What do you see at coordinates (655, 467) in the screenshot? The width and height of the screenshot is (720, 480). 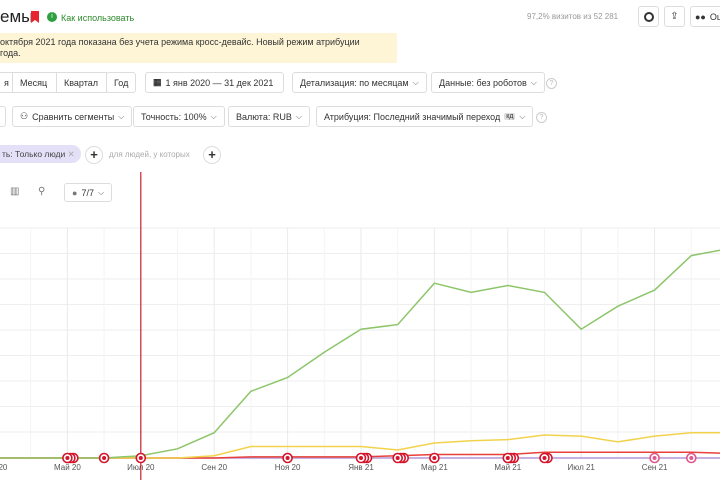 I see `x-tick-label: Сен 21` at bounding box center [655, 467].